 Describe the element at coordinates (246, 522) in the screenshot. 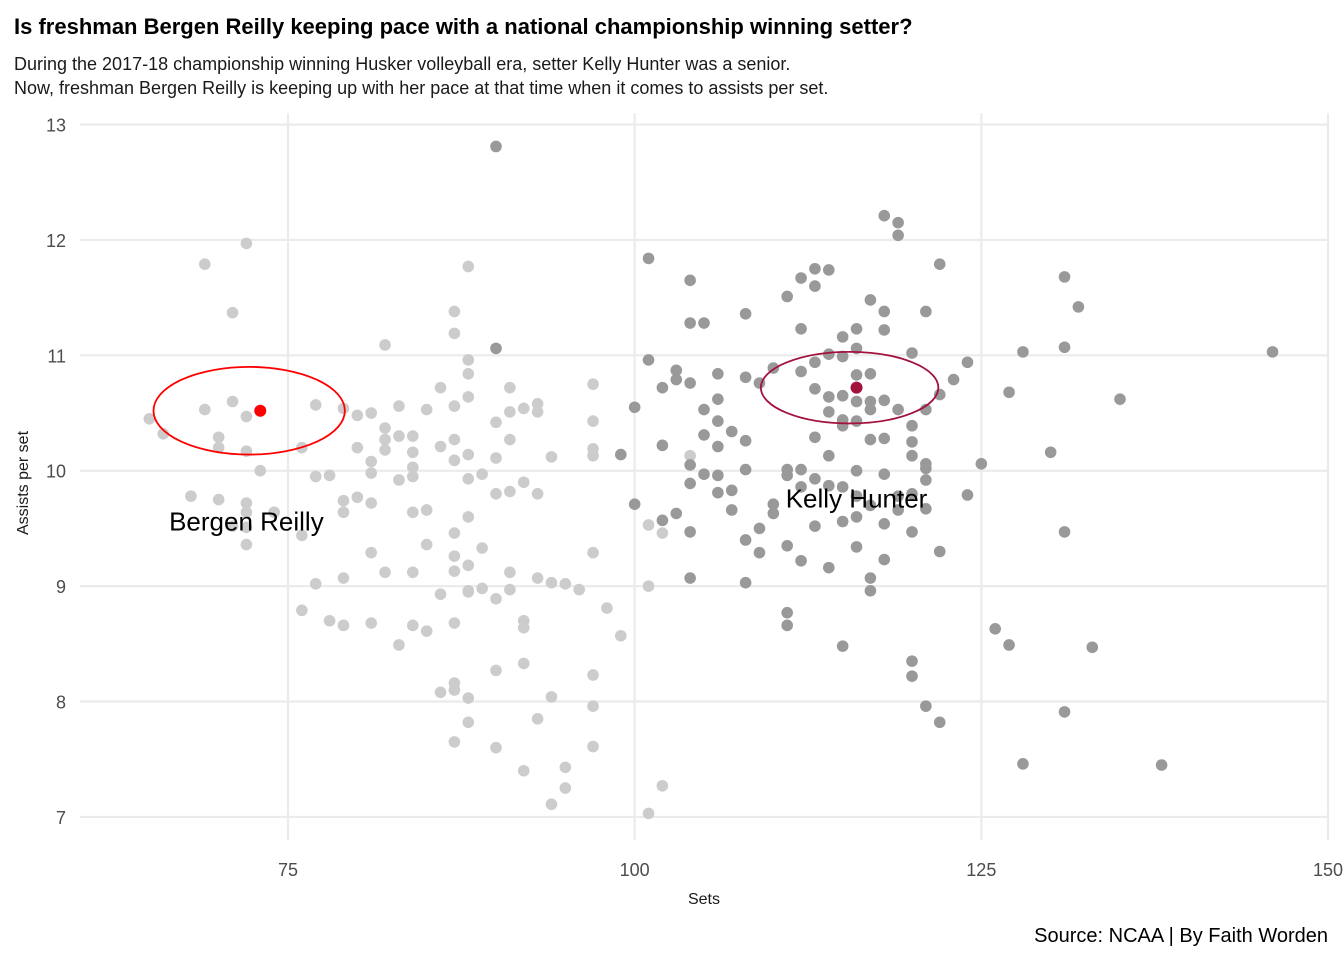

I see `highlight-label: Bergen Reilly` at that location.